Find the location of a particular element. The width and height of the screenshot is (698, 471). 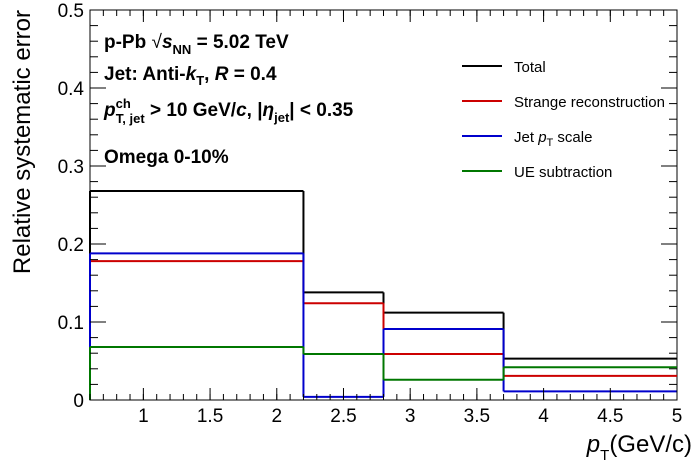

legend-label-ue: UE subtraction is located at coordinates (563, 172).